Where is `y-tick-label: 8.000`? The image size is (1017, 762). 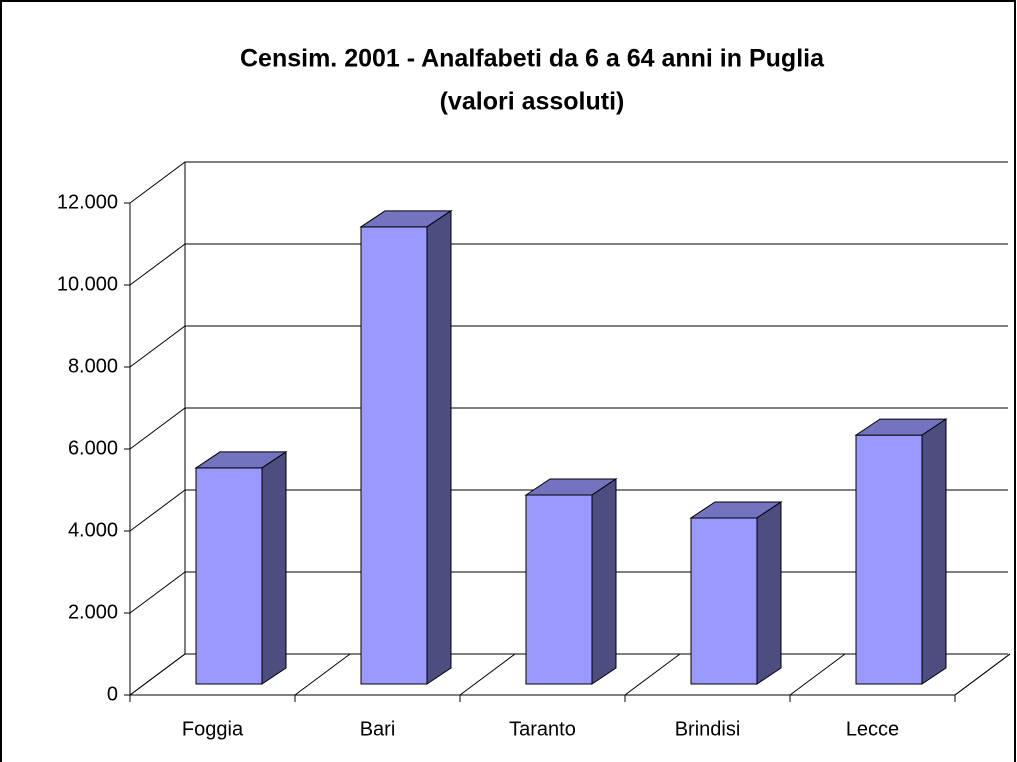
y-tick-label: 8.000 is located at coordinates (93, 366).